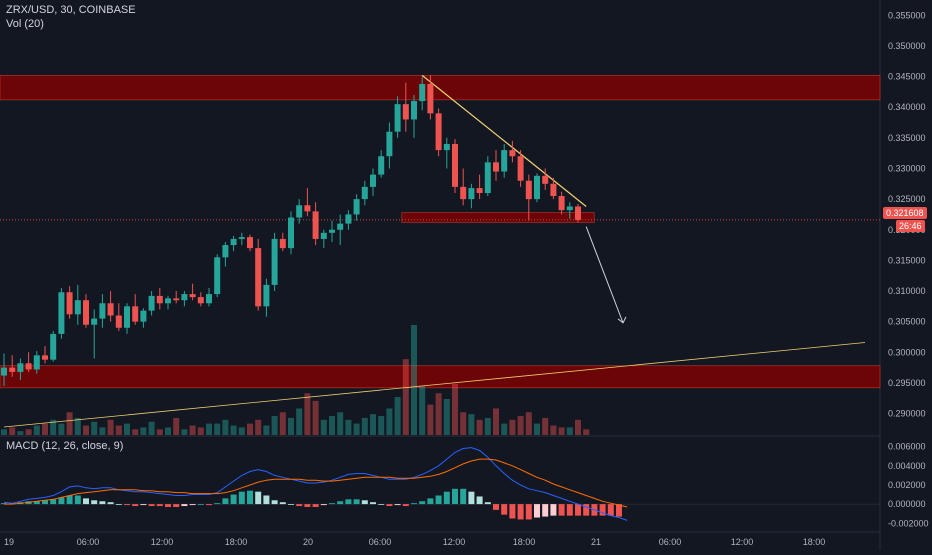 This screenshot has height=555, width=932. What do you see at coordinates (907, 504) in the screenshot?
I see `macd-tick-label: 0.000000` at bounding box center [907, 504].